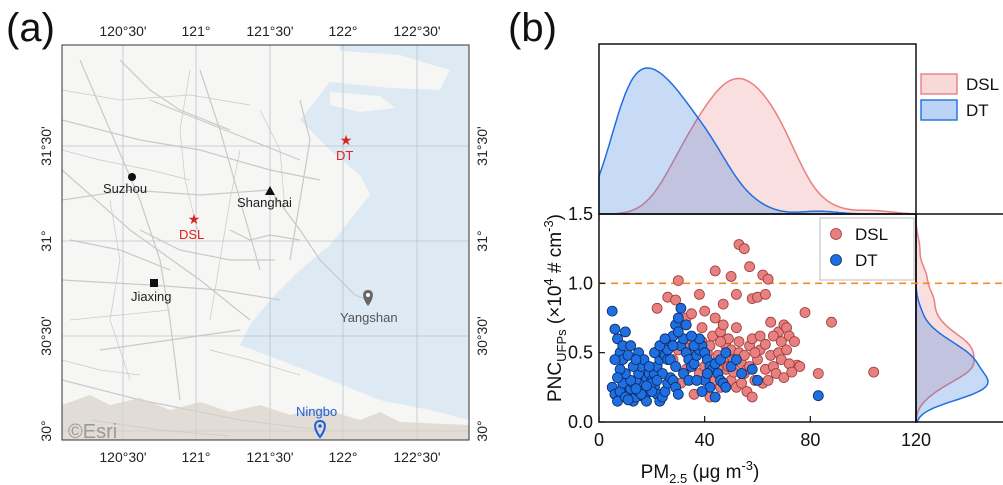 The height and width of the screenshot is (485, 1003). I want to click on place-label-dsl: DSL, so click(191, 234).